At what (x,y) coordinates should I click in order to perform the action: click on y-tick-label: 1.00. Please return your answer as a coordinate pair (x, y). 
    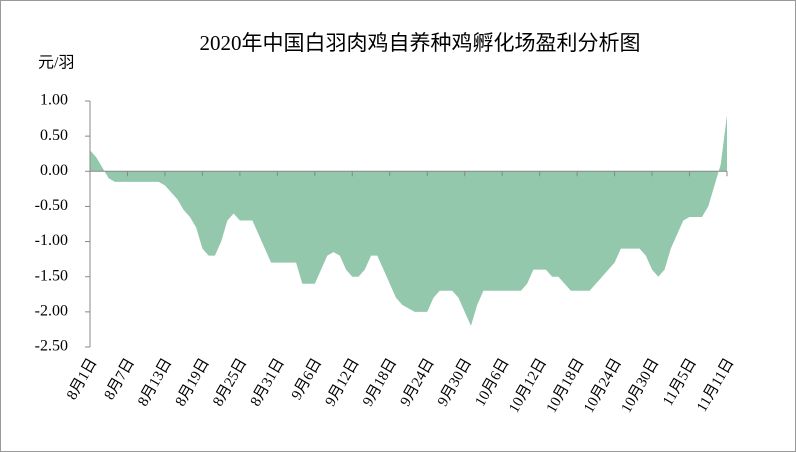
    Looking at the image, I should click on (54, 100).